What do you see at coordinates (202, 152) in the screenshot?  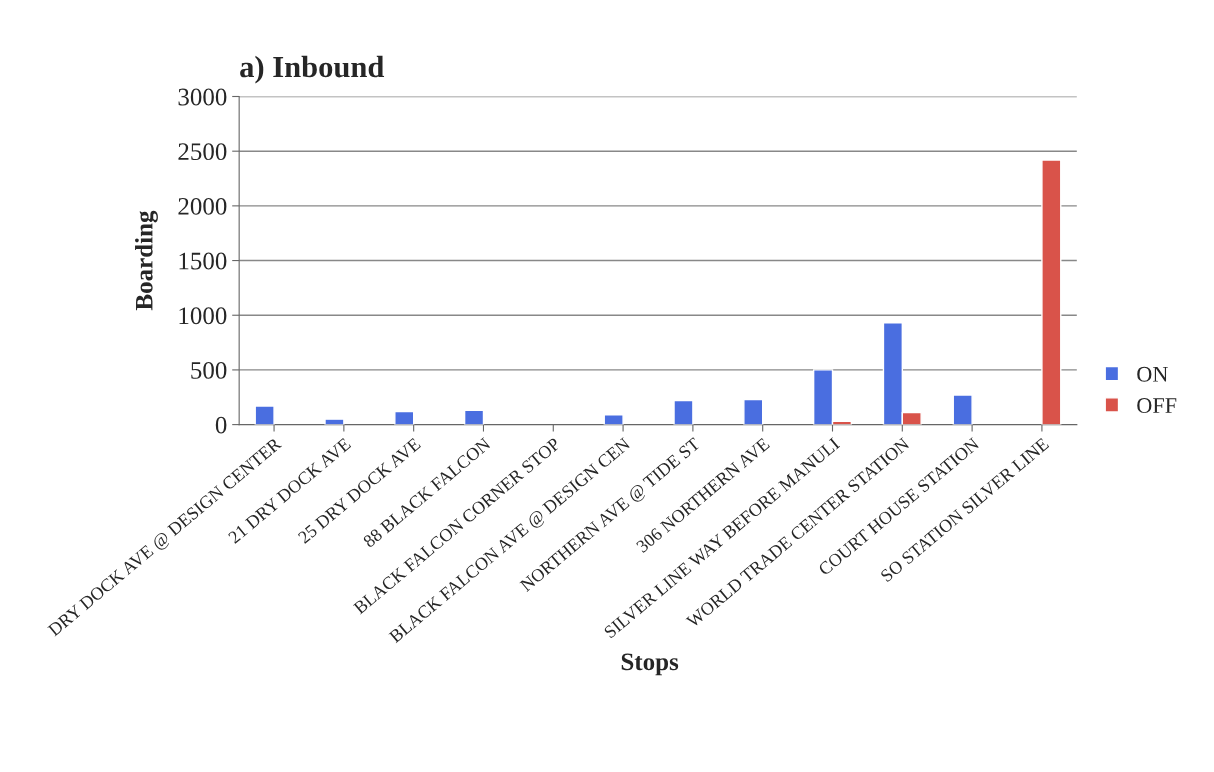 I see `y-tick-label: 2500` at bounding box center [202, 152].